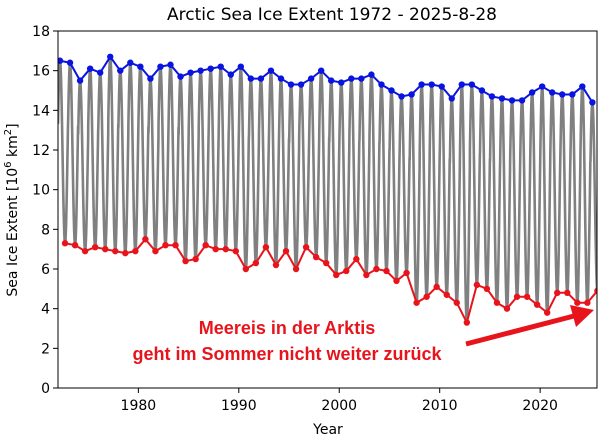 The image size is (598, 442). I want to click on y-tick-label: 10, so click(41, 191).